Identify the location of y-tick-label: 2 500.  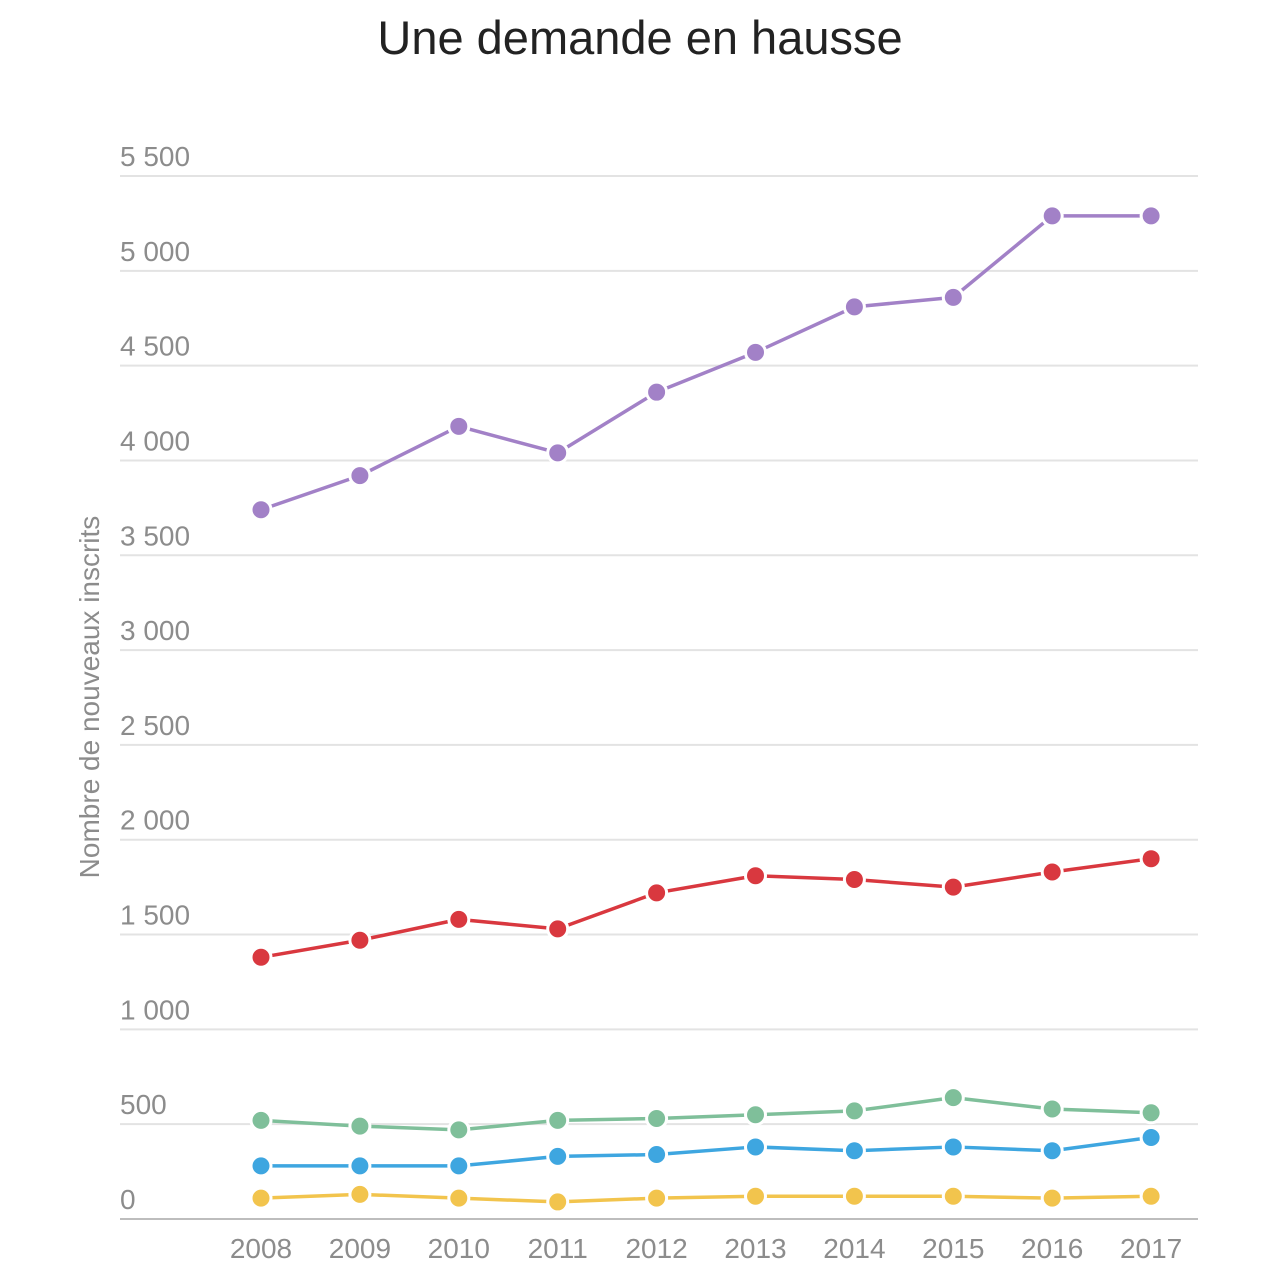
(155, 725).